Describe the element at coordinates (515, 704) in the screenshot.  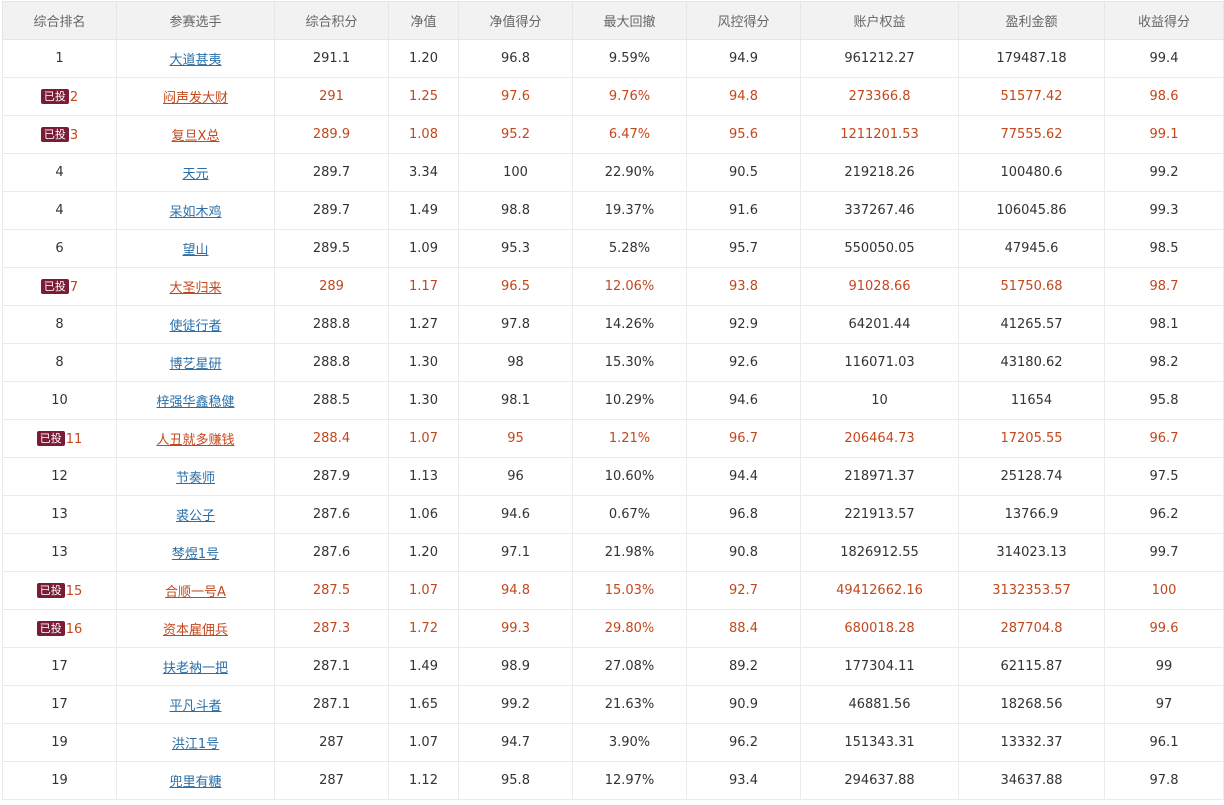
I see `nav-score-cell: 99.2` at that location.